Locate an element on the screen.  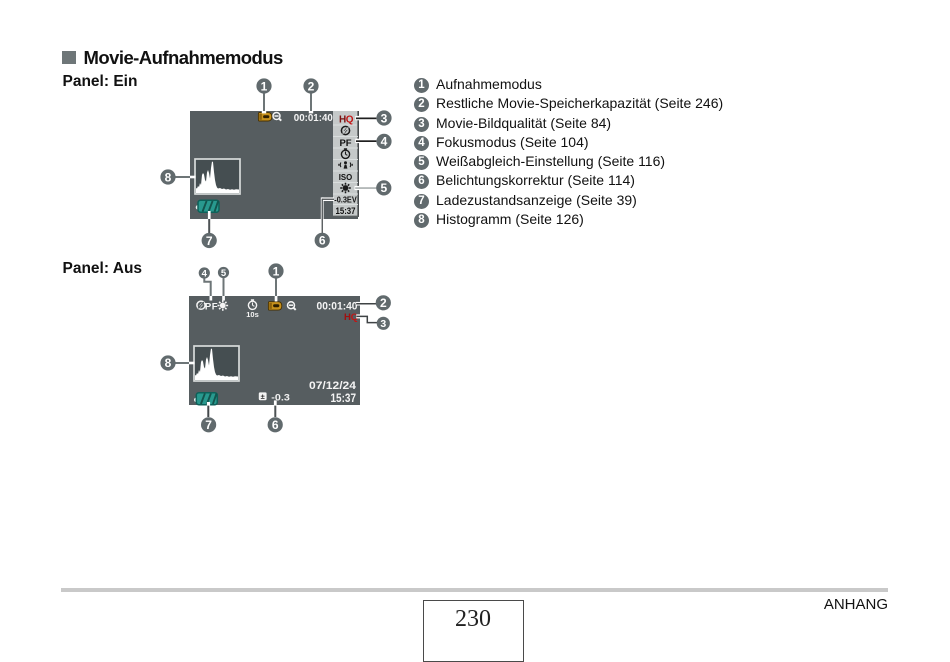
svg-text: -0.3 is located at coordinates (280, 397).